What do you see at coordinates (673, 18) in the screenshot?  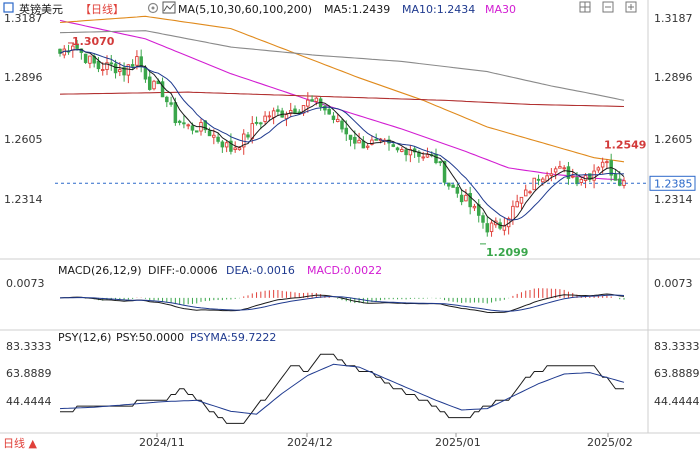 I see `price-tick-right: 1.3187` at bounding box center [673, 18].